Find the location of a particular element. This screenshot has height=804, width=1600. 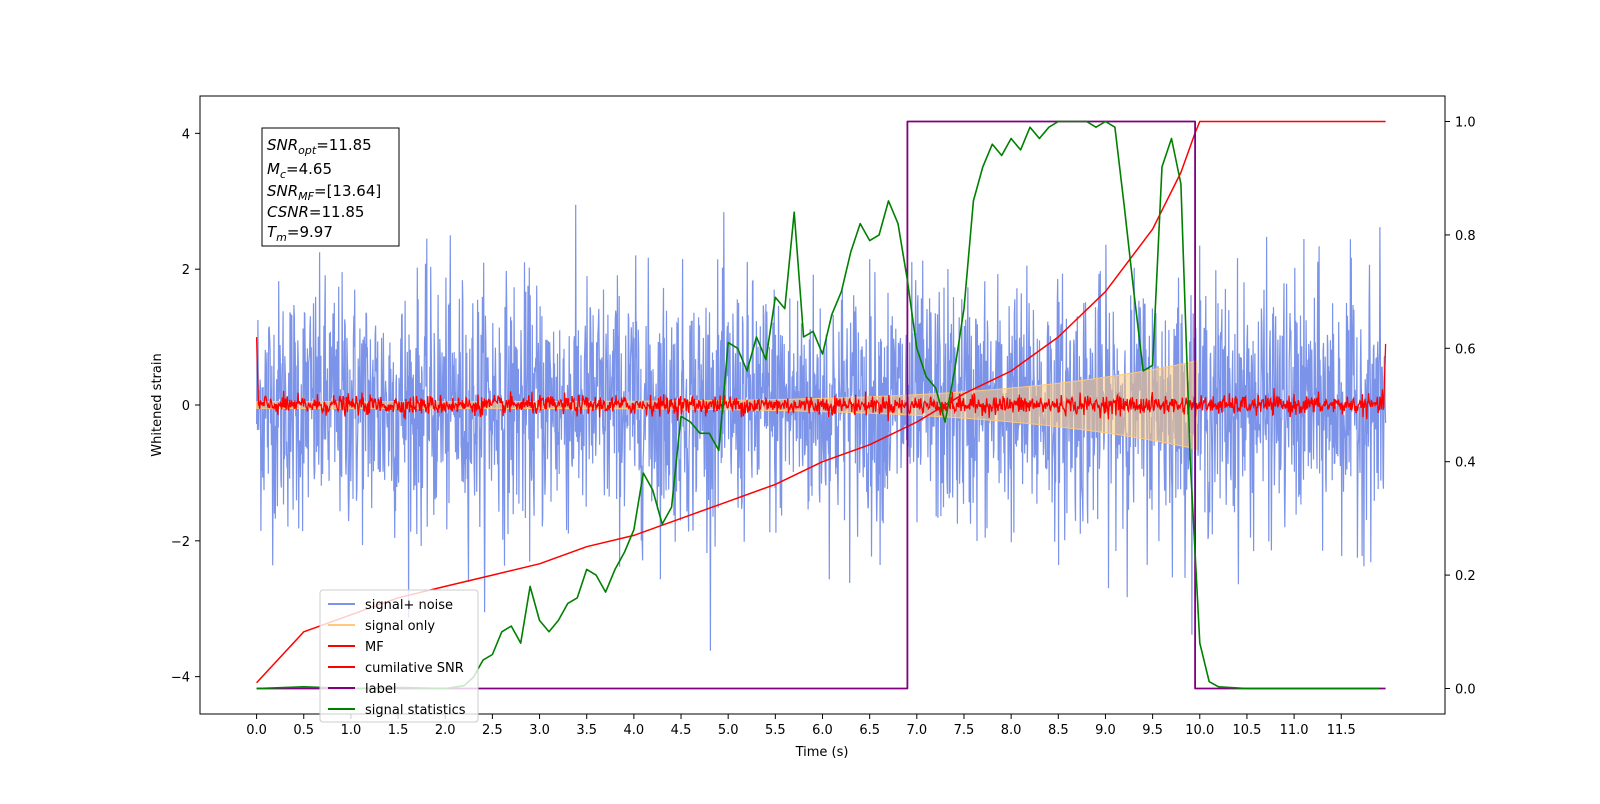

info-box-frame is located at coordinates (330, 187).